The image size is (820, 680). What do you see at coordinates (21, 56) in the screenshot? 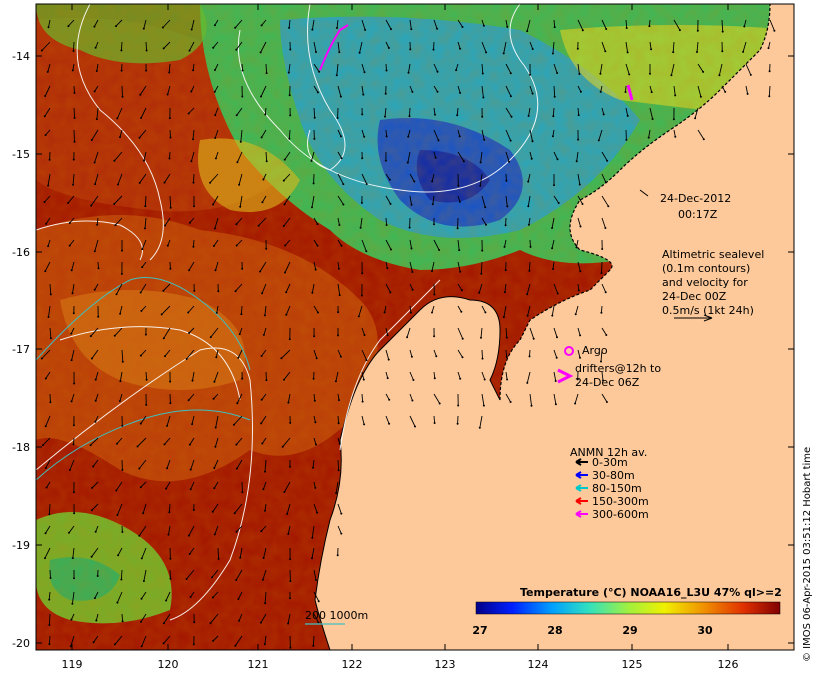
I see `y-tick-label: -14` at bounding box center [21, 56].